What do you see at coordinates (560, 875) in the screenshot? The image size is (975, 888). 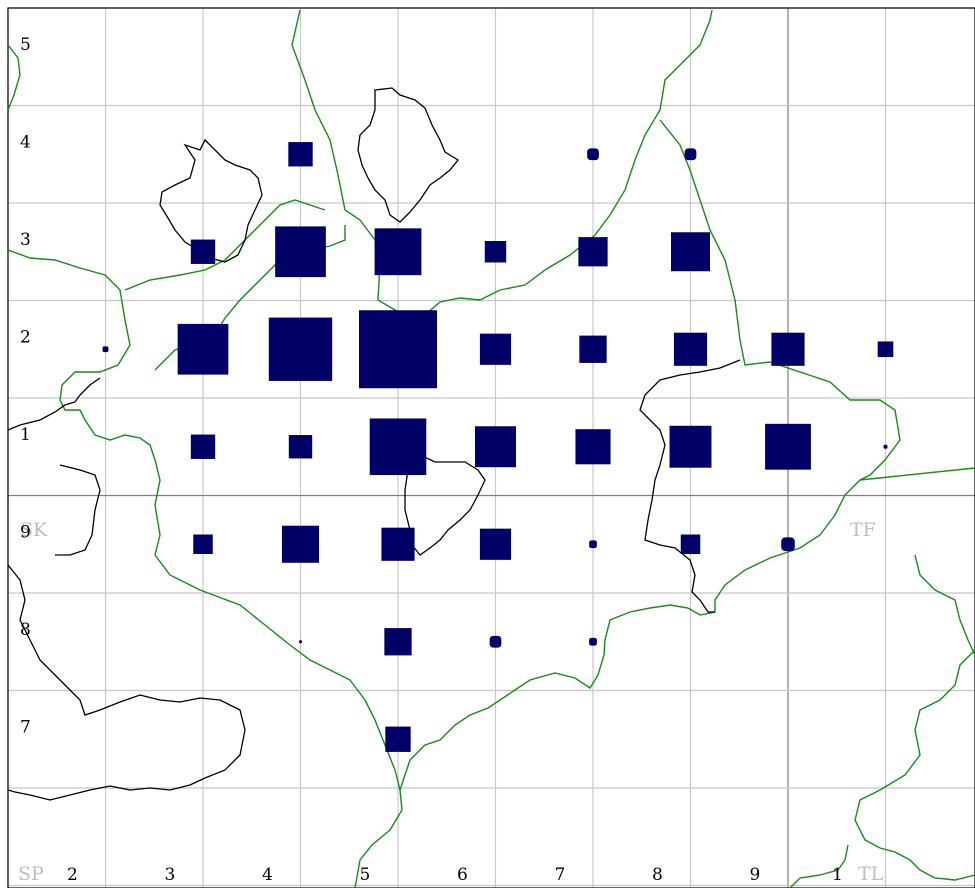 I see `easting-label: 7` at bounding box center [560, 875].